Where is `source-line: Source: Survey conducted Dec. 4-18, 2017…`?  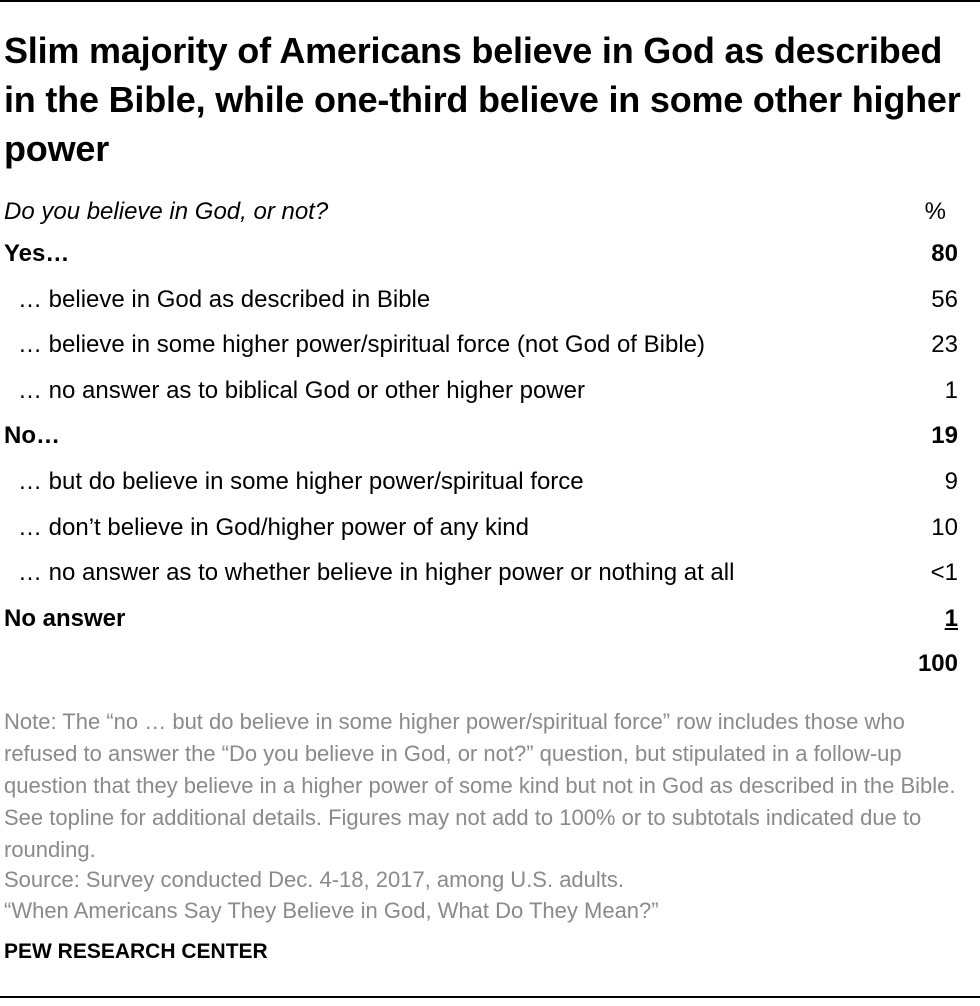
source-line: Source: Survey conducted Dec. 4-18, 2017… is located at coordinates (314, 879).